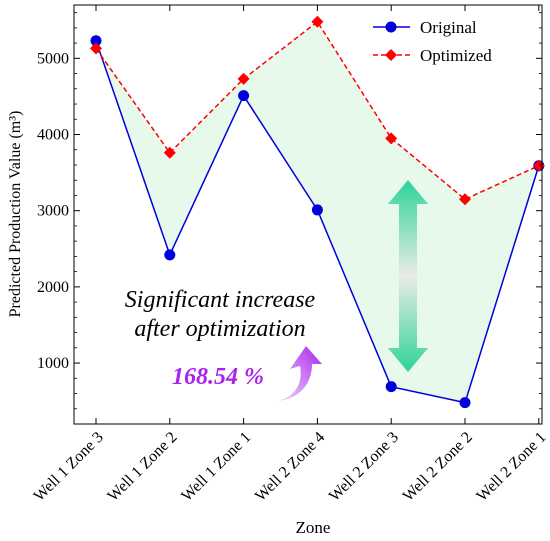  I want to click on x-tick-label: Well 2 Zone 1, so click(511, 467).